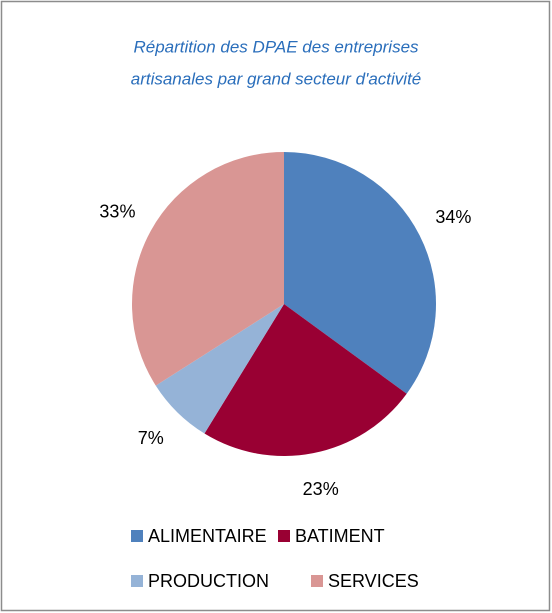 This screenshot has width=552, height=613. Describe the element at coordinates (276, 46) in the screenshot. I see `chart-title: Répartition des DPAE des entreprises` at that location.